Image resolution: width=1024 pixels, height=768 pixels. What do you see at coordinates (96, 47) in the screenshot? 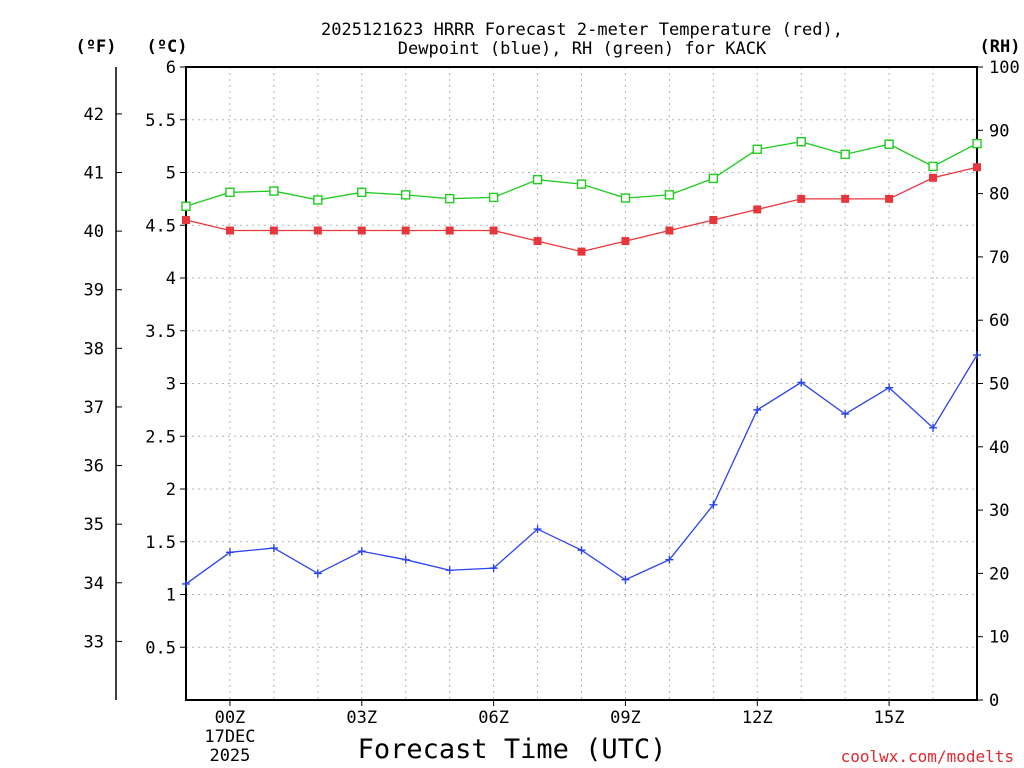
I see `fahrenheit-unit-label: (ºF)` at bounding box center [96, 47].